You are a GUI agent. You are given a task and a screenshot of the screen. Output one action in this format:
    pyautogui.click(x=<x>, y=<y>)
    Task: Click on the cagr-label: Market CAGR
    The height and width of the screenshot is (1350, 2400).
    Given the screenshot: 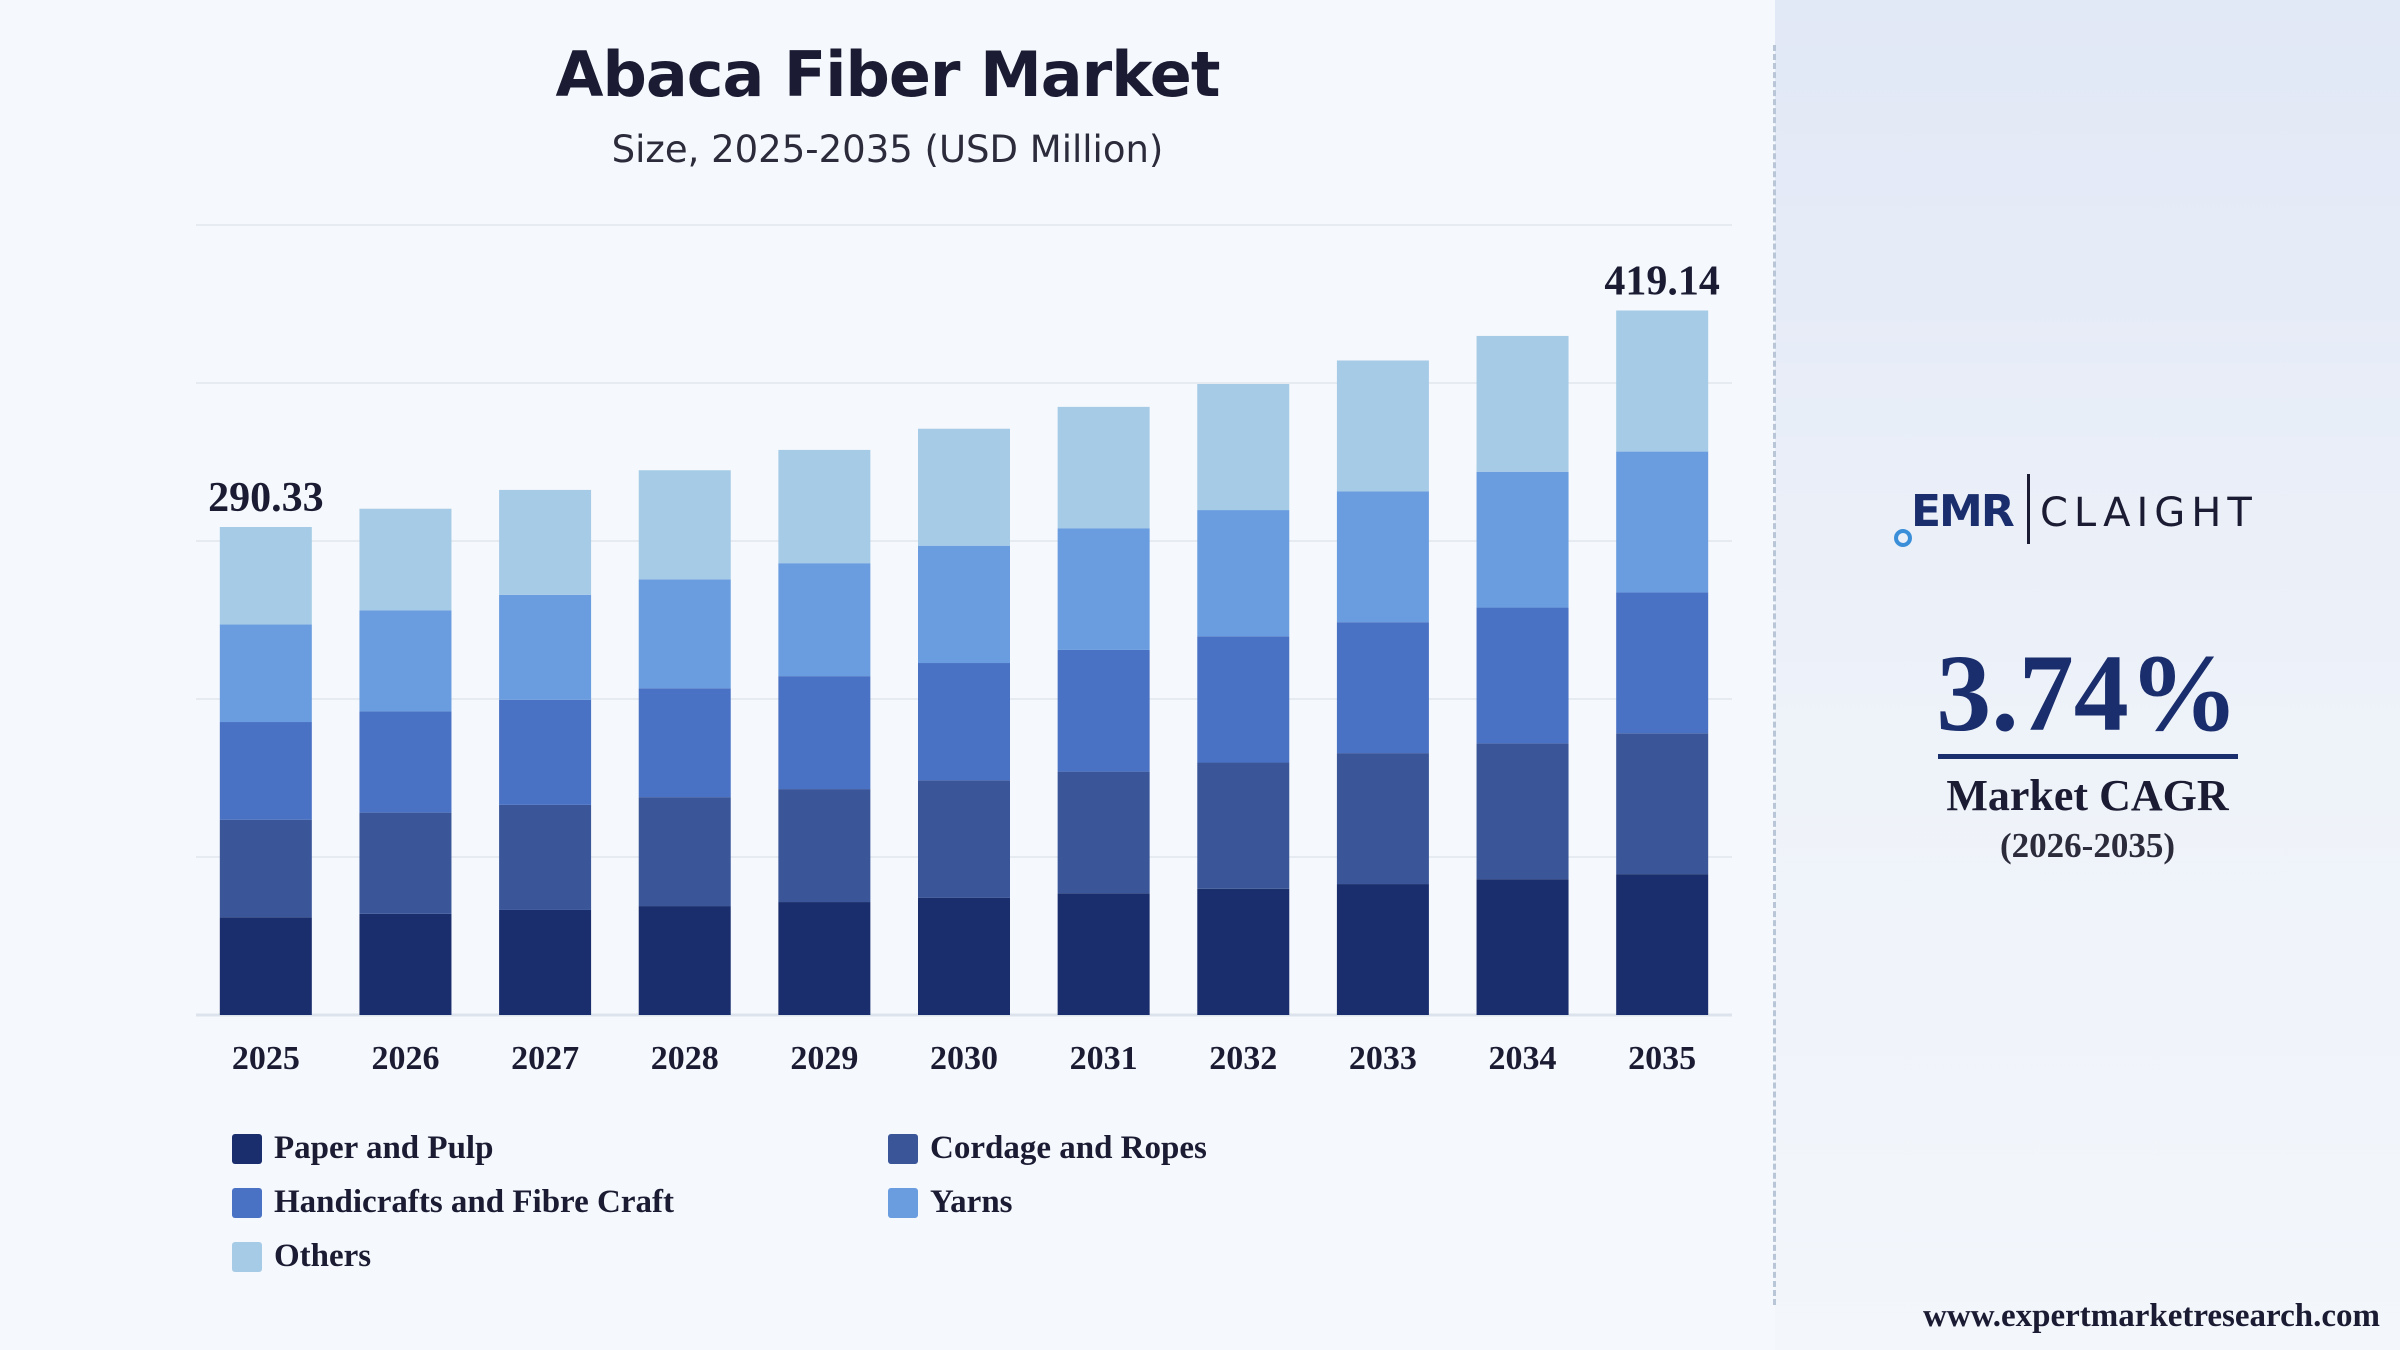 What is the action you would take?
    pyautogui.click(x=2087, y=795)
    